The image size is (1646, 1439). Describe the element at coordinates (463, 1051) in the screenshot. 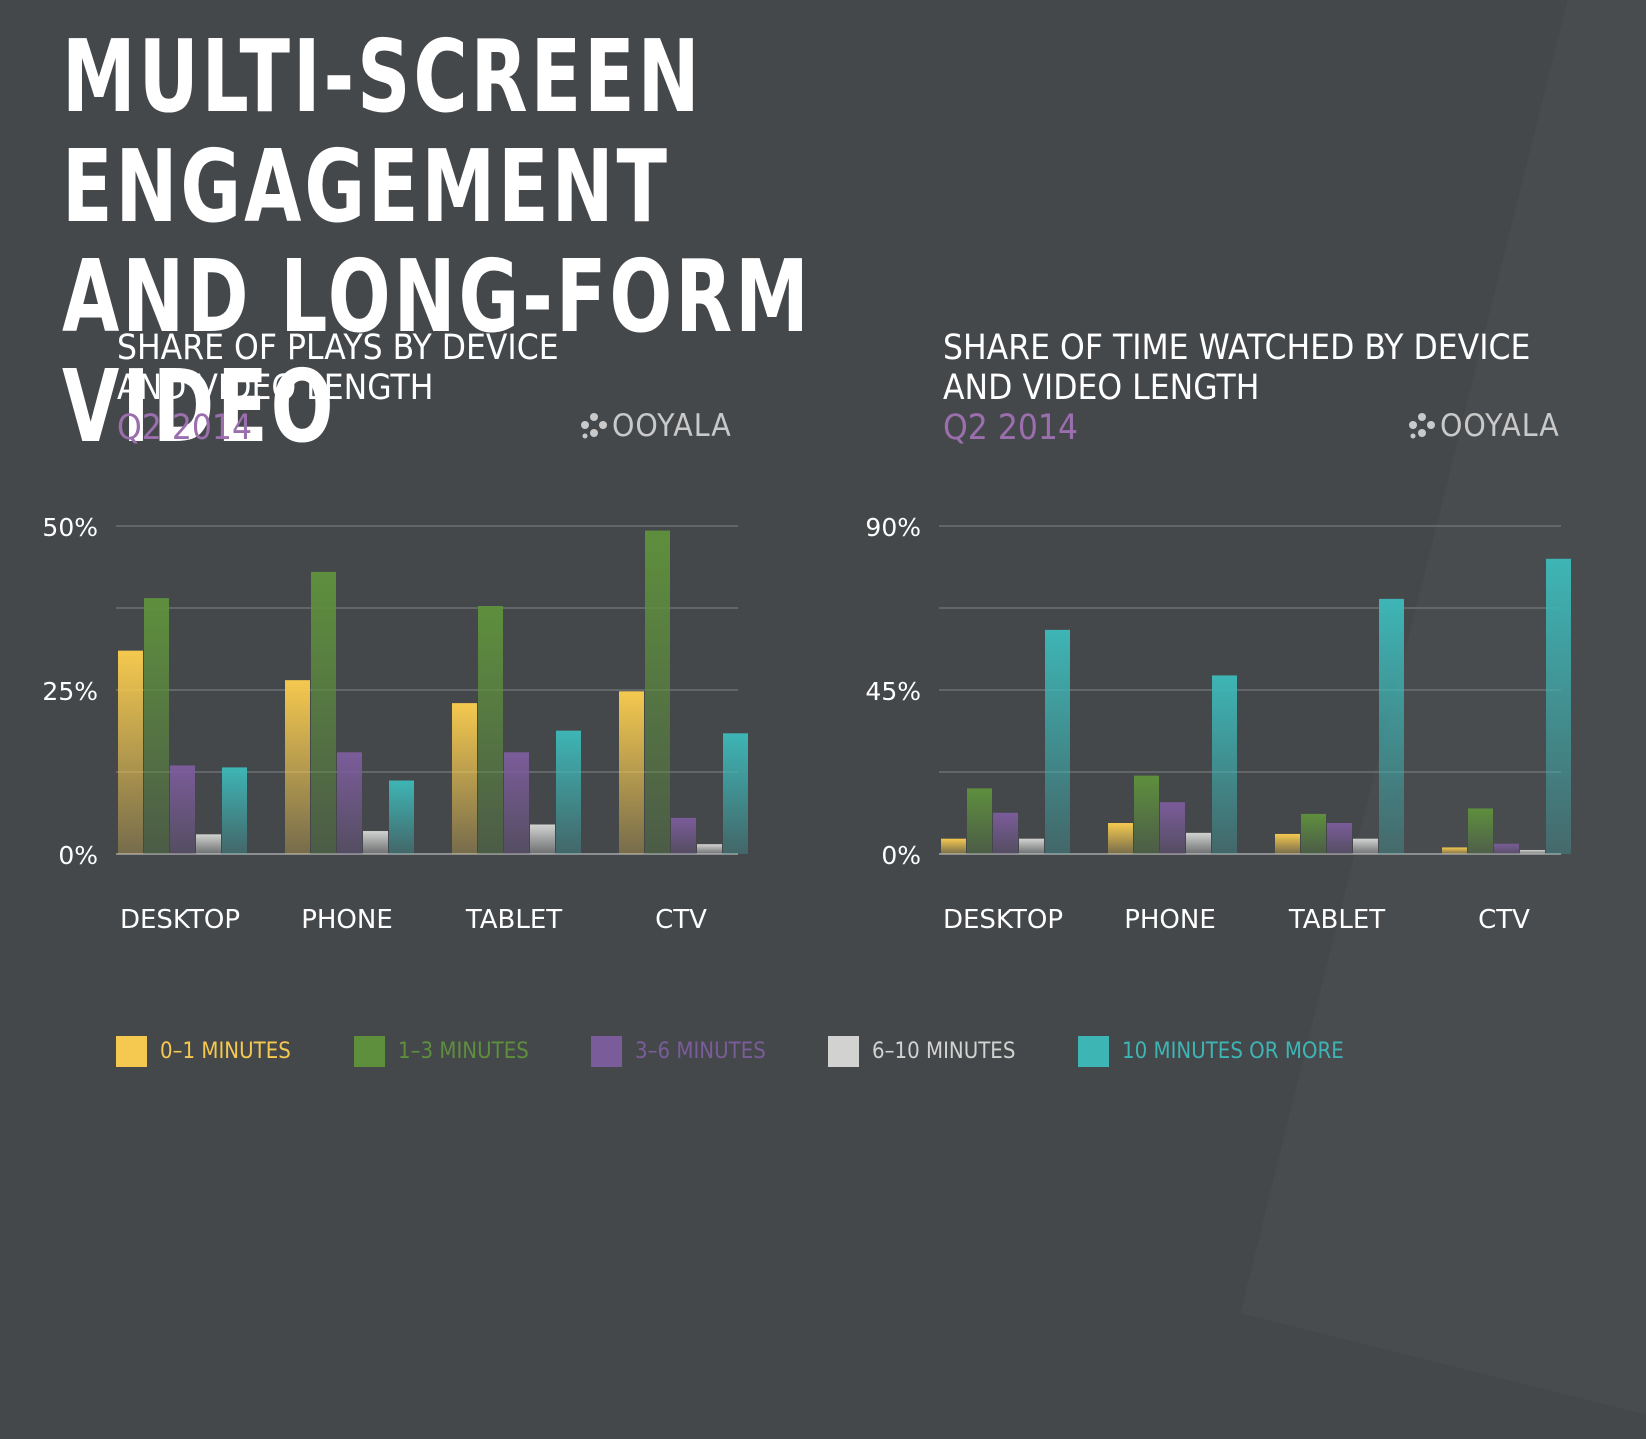

I see `legend-label: 1–3 MINUTES` at that location.